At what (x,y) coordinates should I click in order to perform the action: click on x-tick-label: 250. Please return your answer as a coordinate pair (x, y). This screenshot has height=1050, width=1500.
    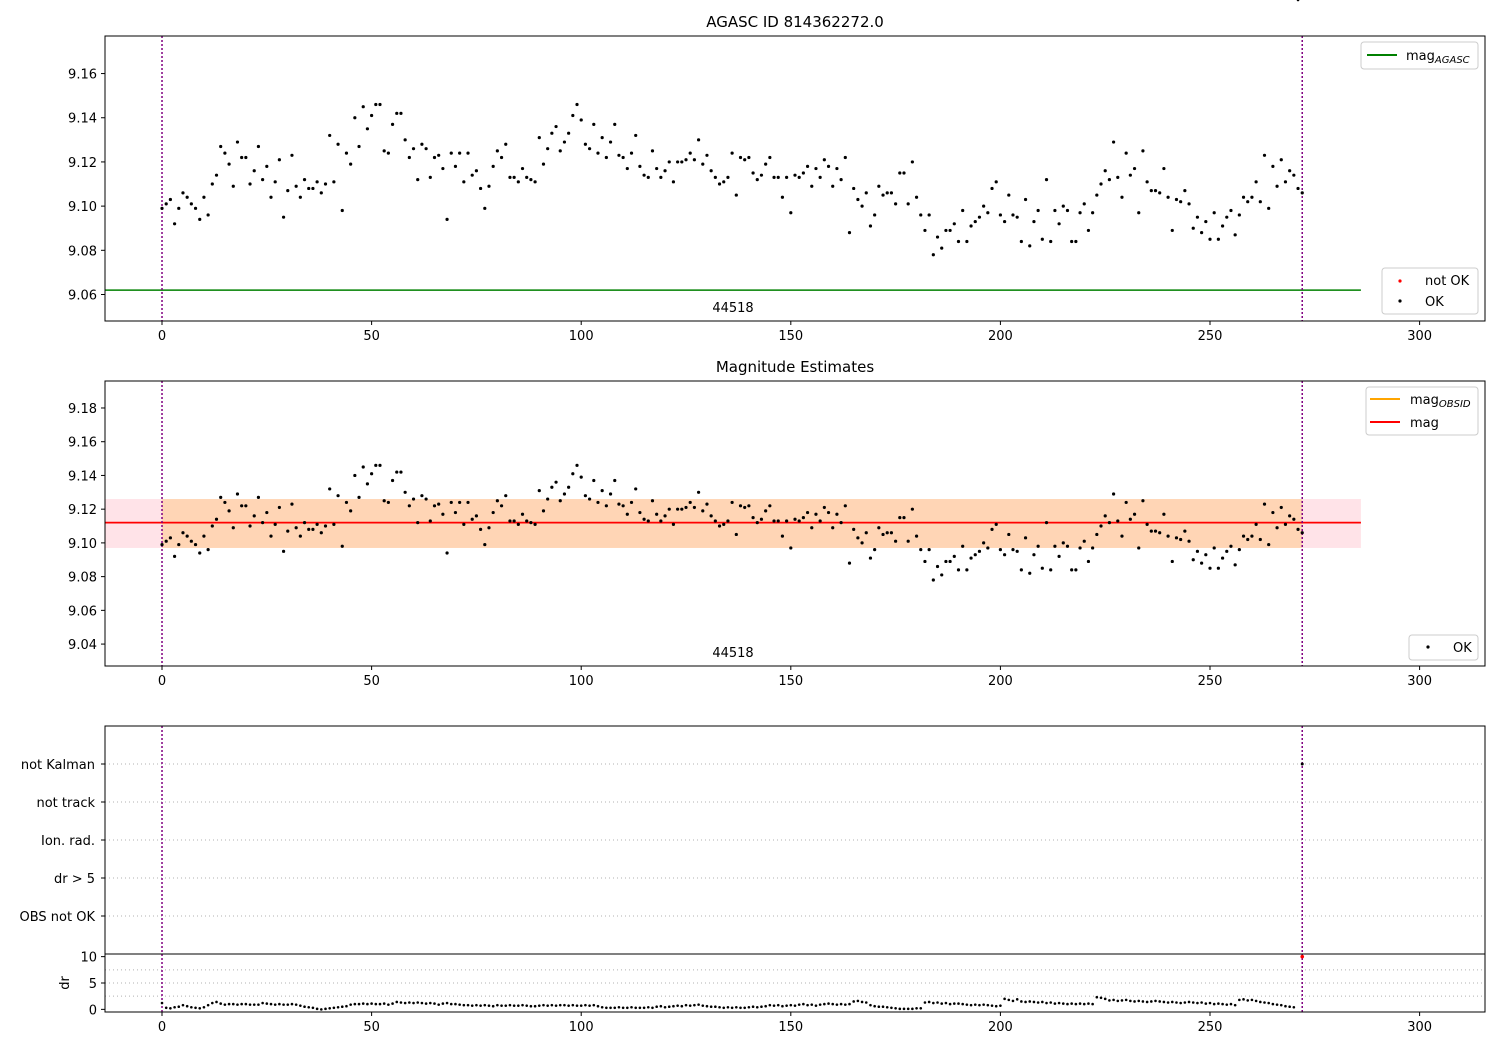
    Looking at the image, I should click on (1210, 1027).